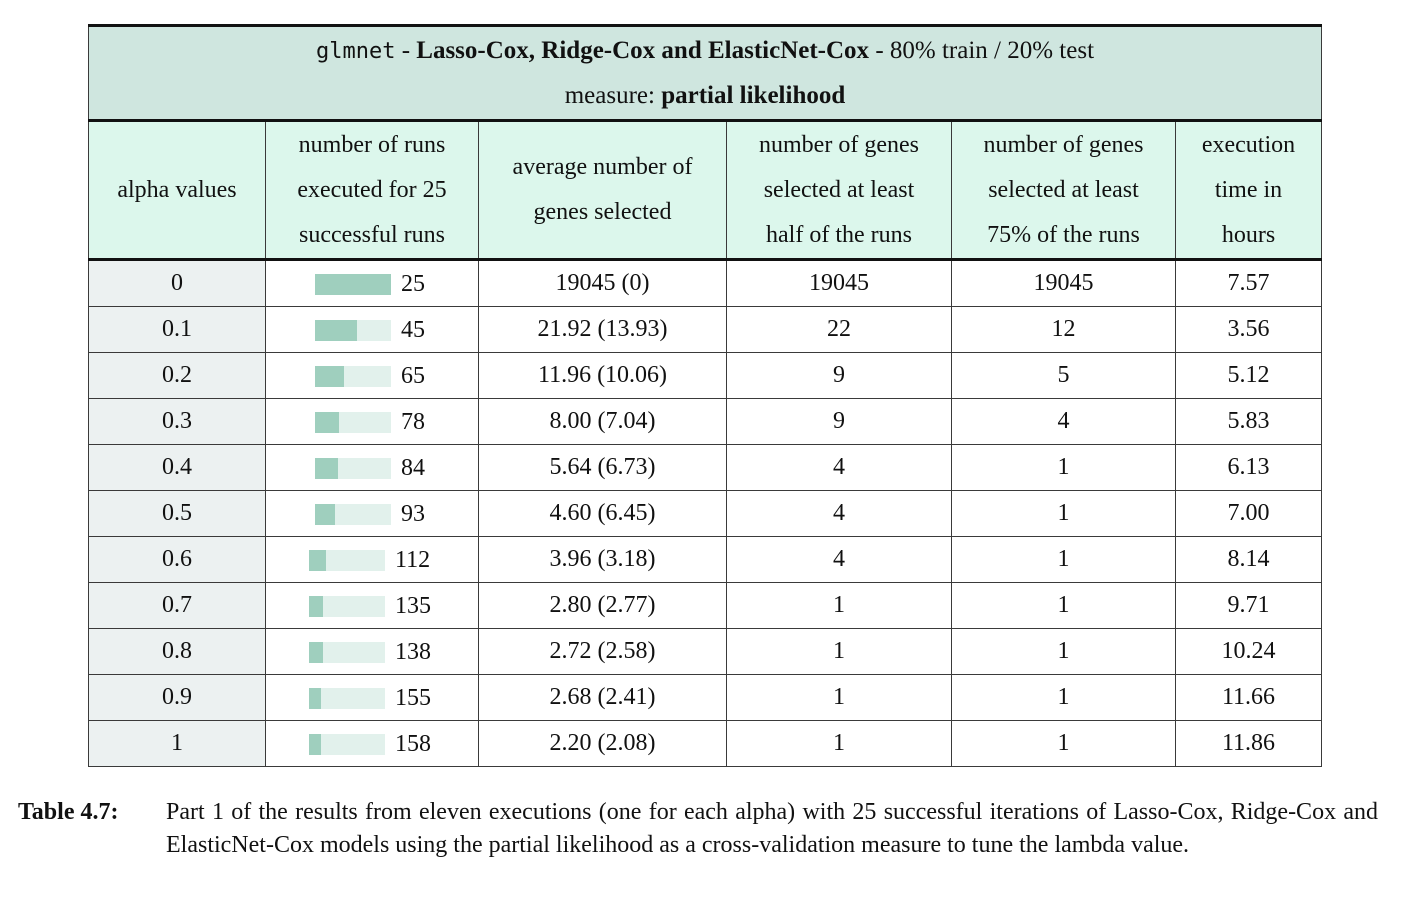  What do you see at coordinates (413, 559) in the screenshot?
I see `runs-value: 112` at bounding box center [413, 559].